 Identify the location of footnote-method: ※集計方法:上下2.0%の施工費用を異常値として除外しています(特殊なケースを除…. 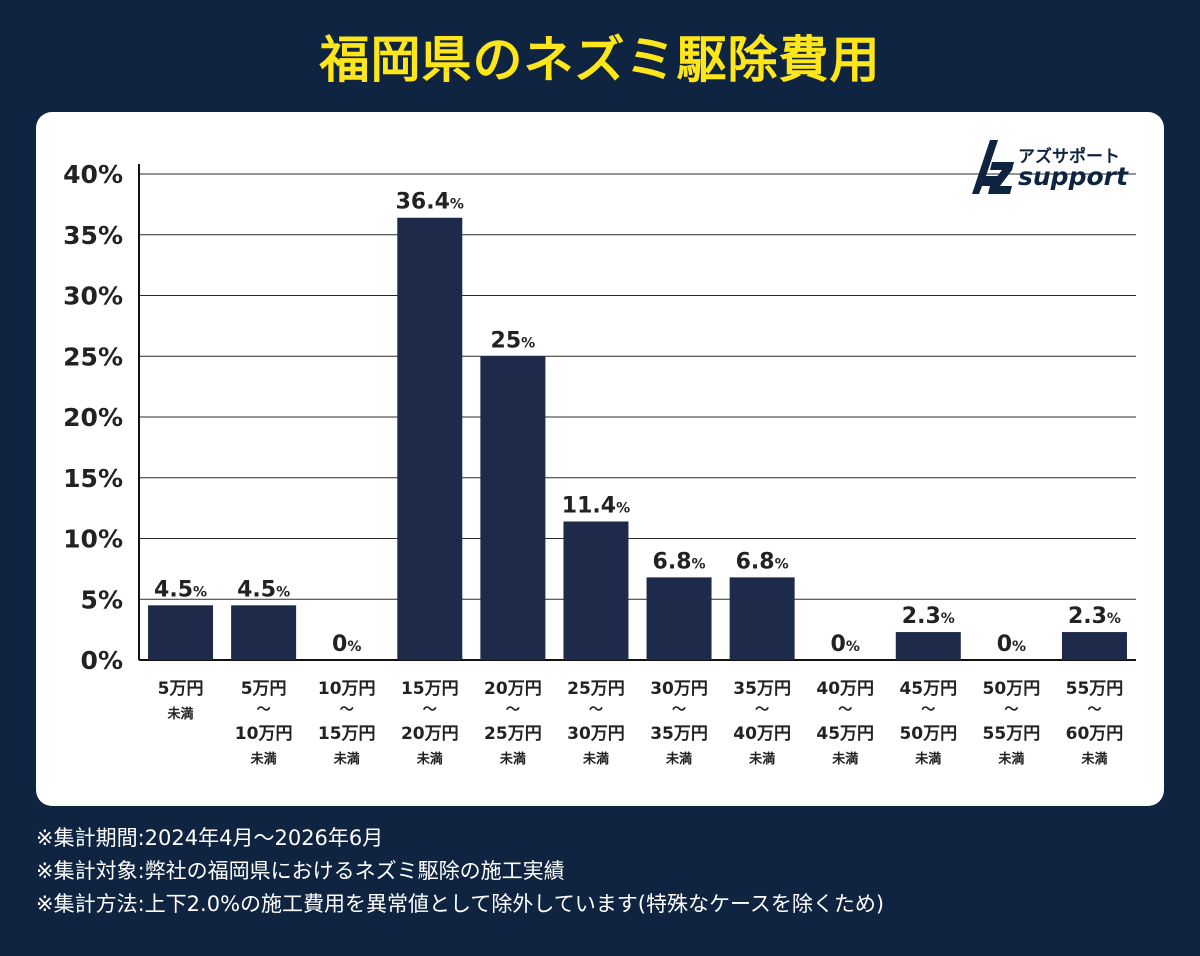
(460, 904).